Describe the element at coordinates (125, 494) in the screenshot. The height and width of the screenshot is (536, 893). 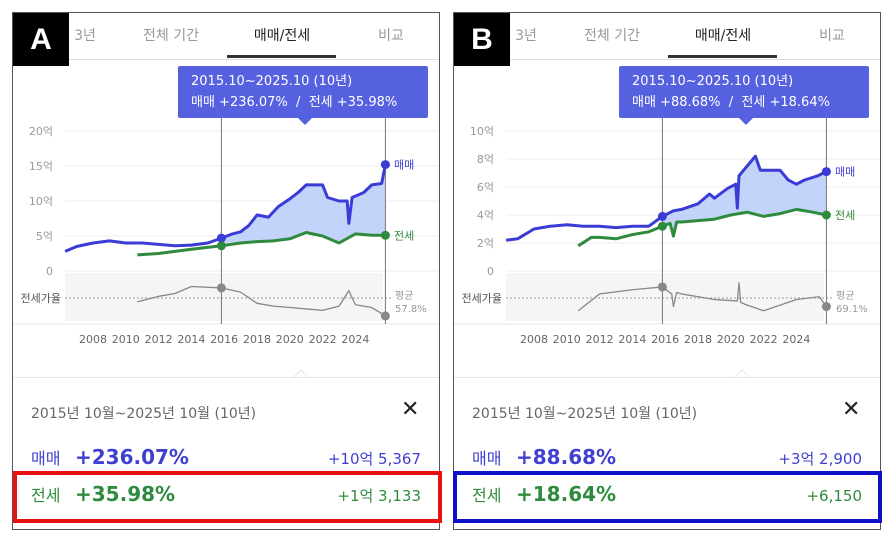
I see `jeonse-percent: +35.98%` at that location.